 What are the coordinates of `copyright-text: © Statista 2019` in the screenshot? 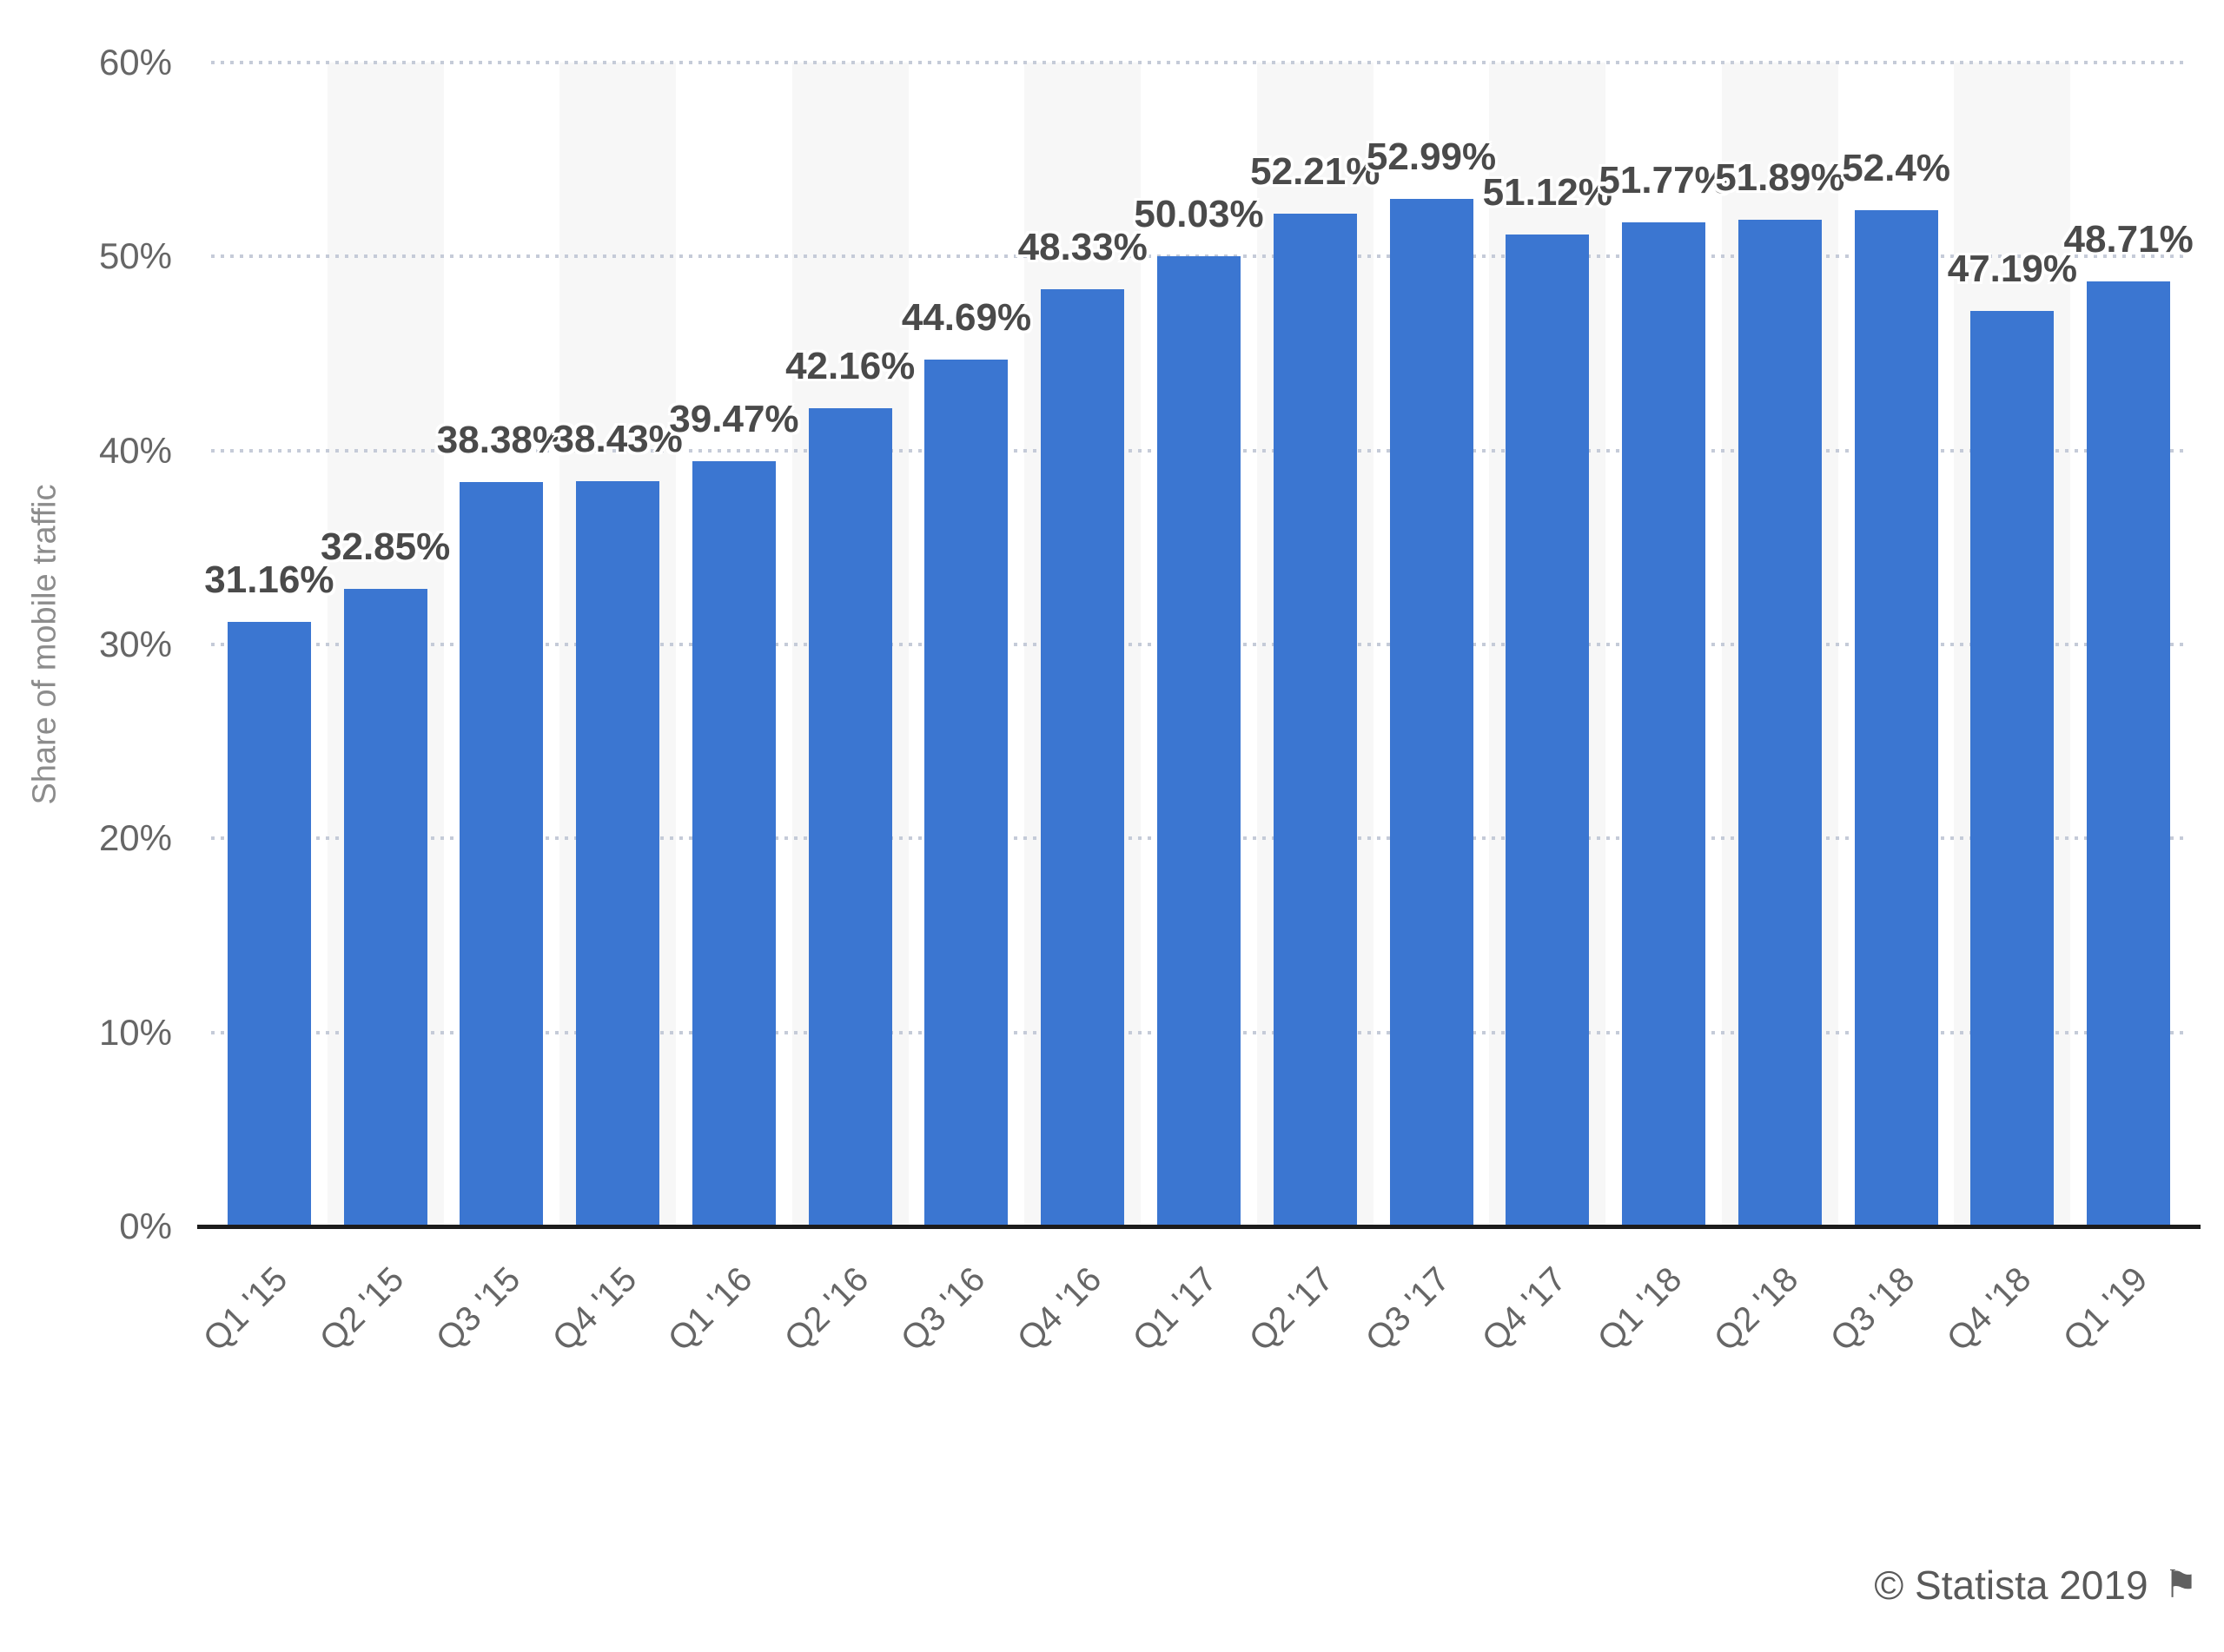 It's located at (2011, 1585).